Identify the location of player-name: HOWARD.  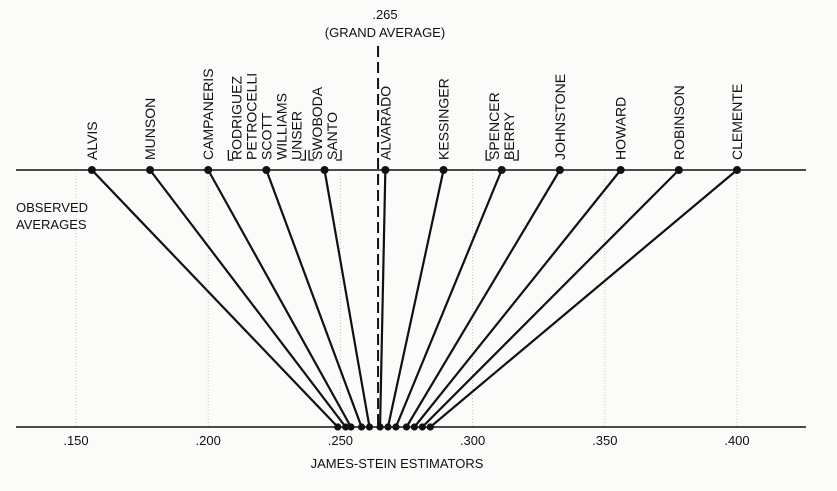
(621, 128).